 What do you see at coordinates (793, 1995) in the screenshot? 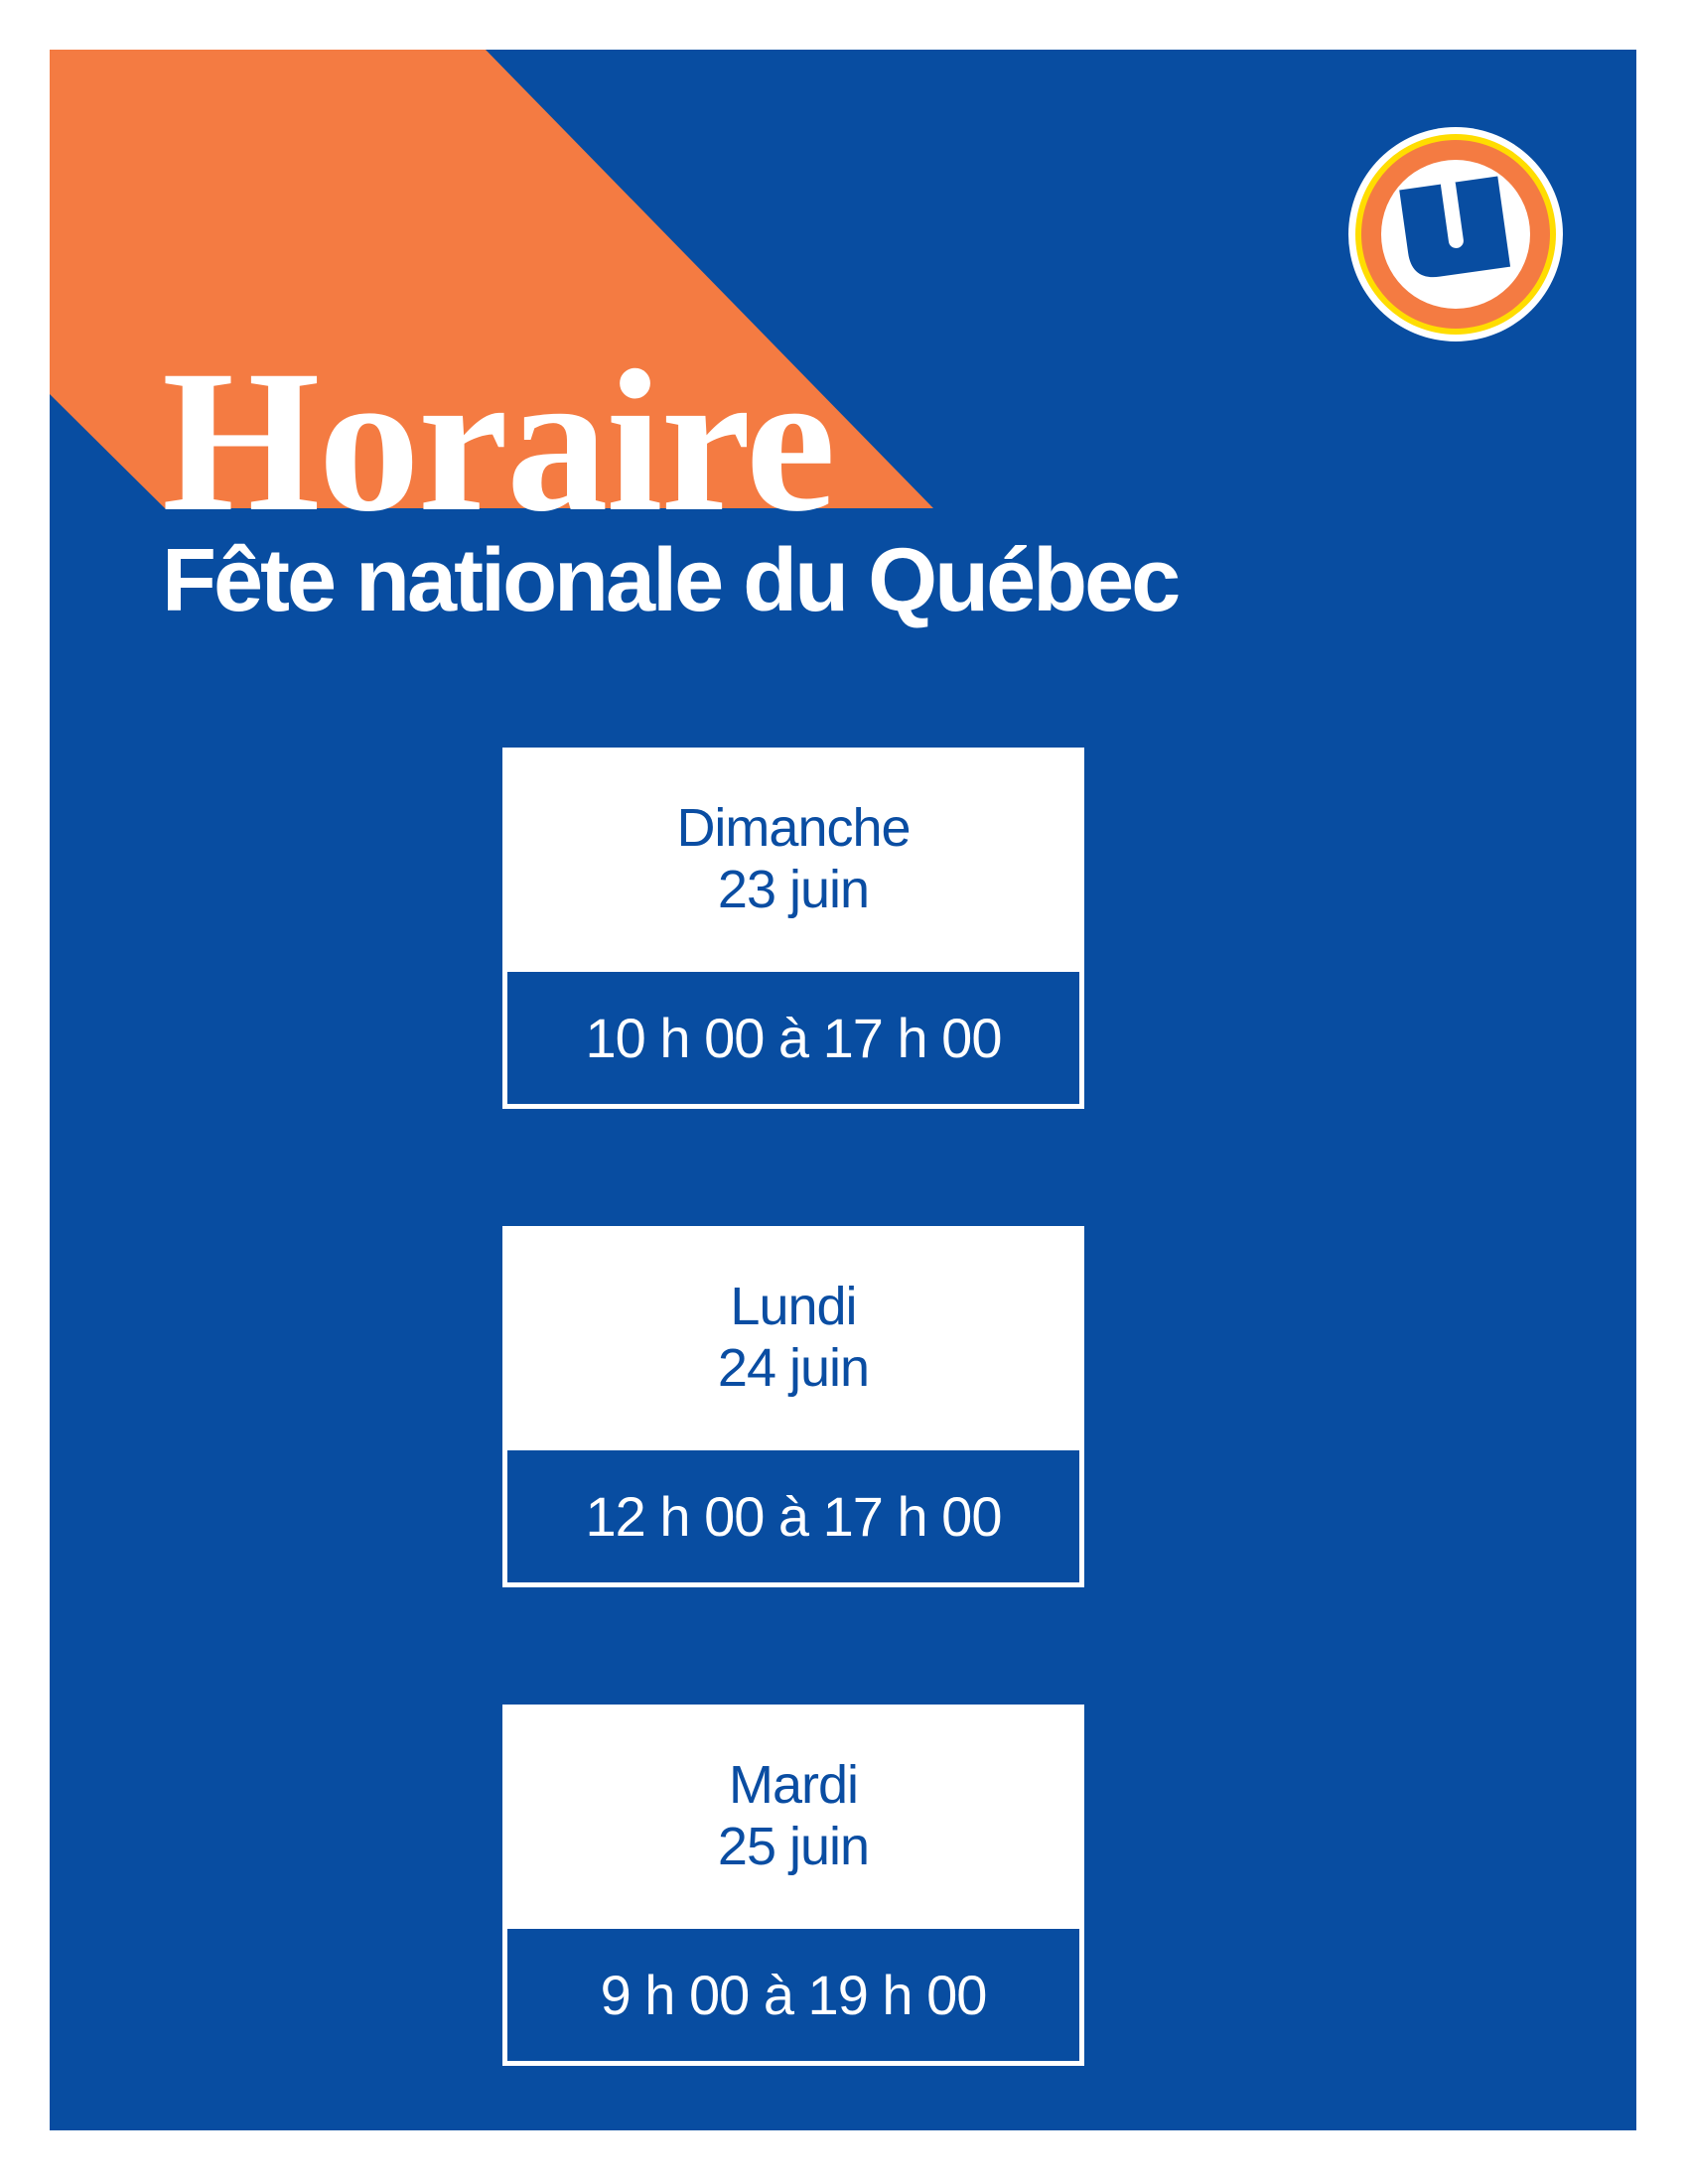
I see `opening-hours: 9 h 00 à 19 h 00` at bounding box center [793, 1995].